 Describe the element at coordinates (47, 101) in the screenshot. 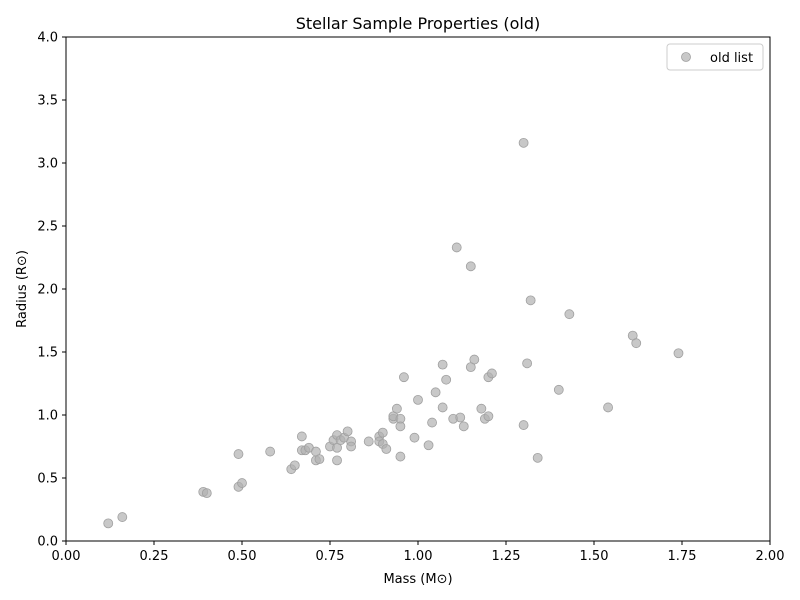

I see `y-tick-label: 3.5` at that location.